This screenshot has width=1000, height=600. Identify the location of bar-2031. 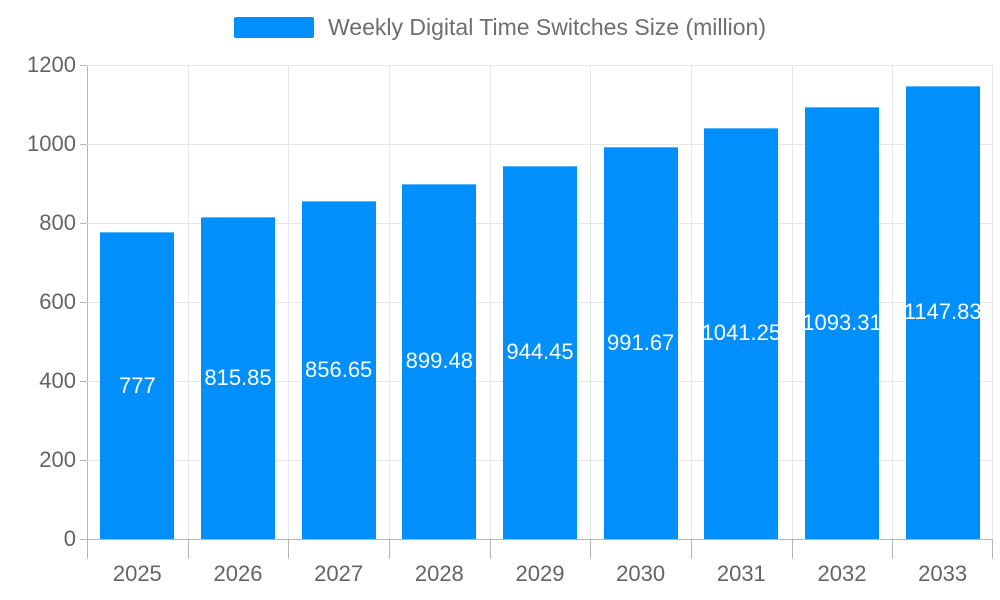
(741, 333).